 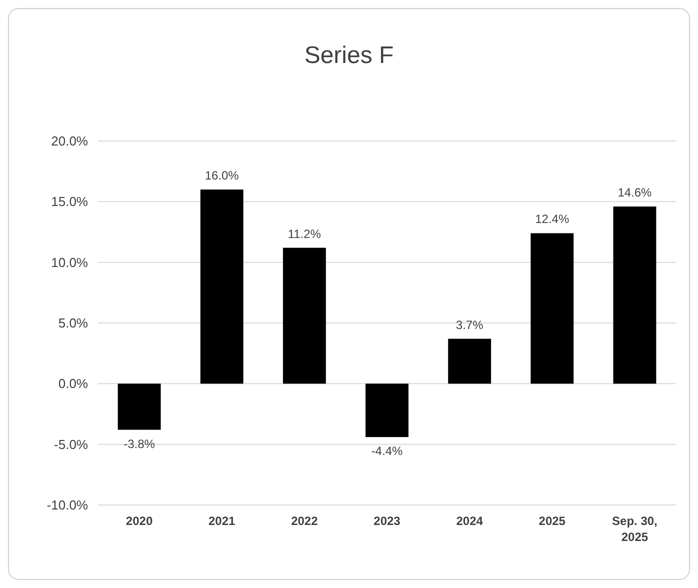 What do you see at coordinates (69, 141) in the screenshot?
I see `y-tick-label: 20.0%` at bounding box center [69, 141].